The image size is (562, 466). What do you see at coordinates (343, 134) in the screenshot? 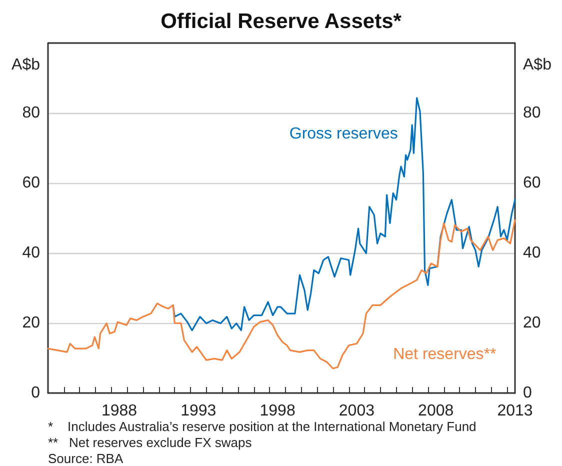
I see `series-label: Gross reserves` at bounding box center [343, 134].